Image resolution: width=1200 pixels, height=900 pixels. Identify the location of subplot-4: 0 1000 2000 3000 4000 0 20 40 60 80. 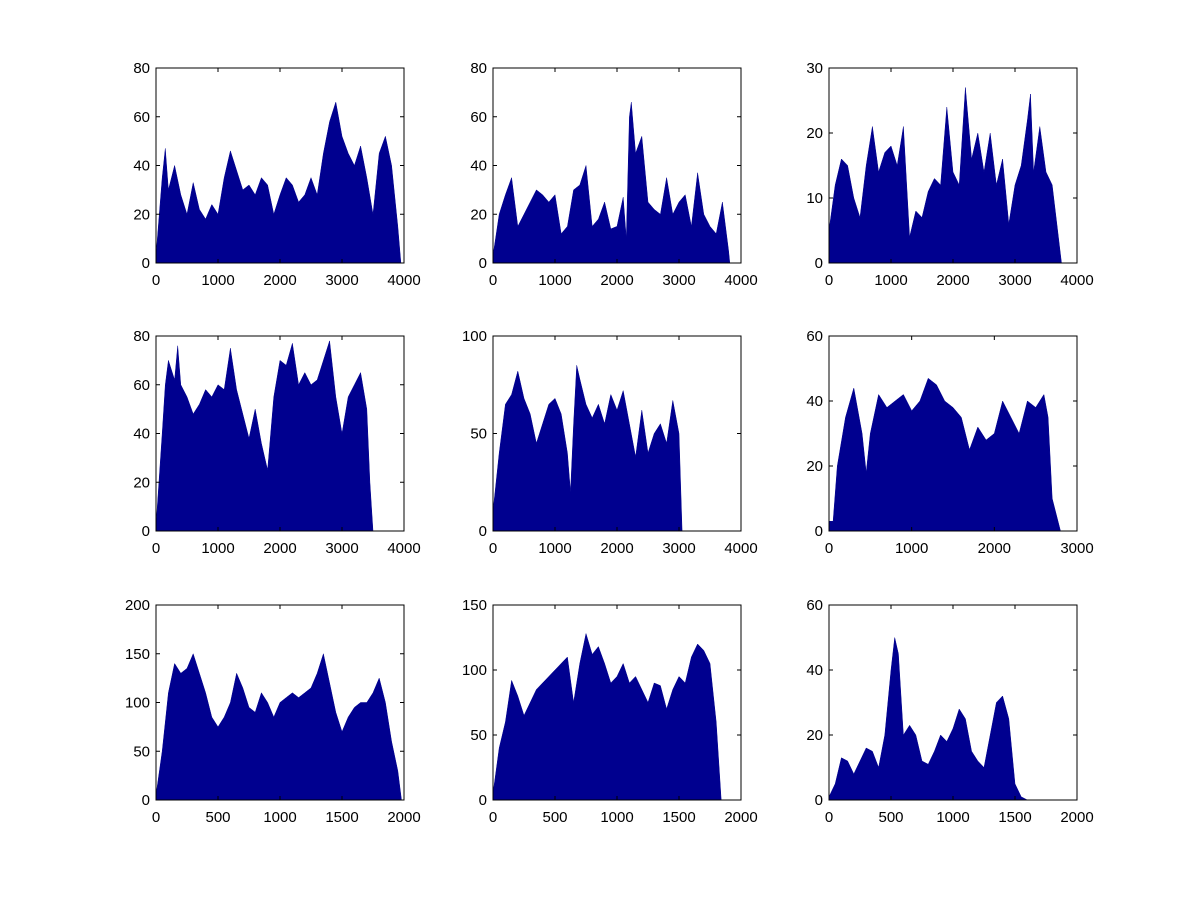
(276, 442).